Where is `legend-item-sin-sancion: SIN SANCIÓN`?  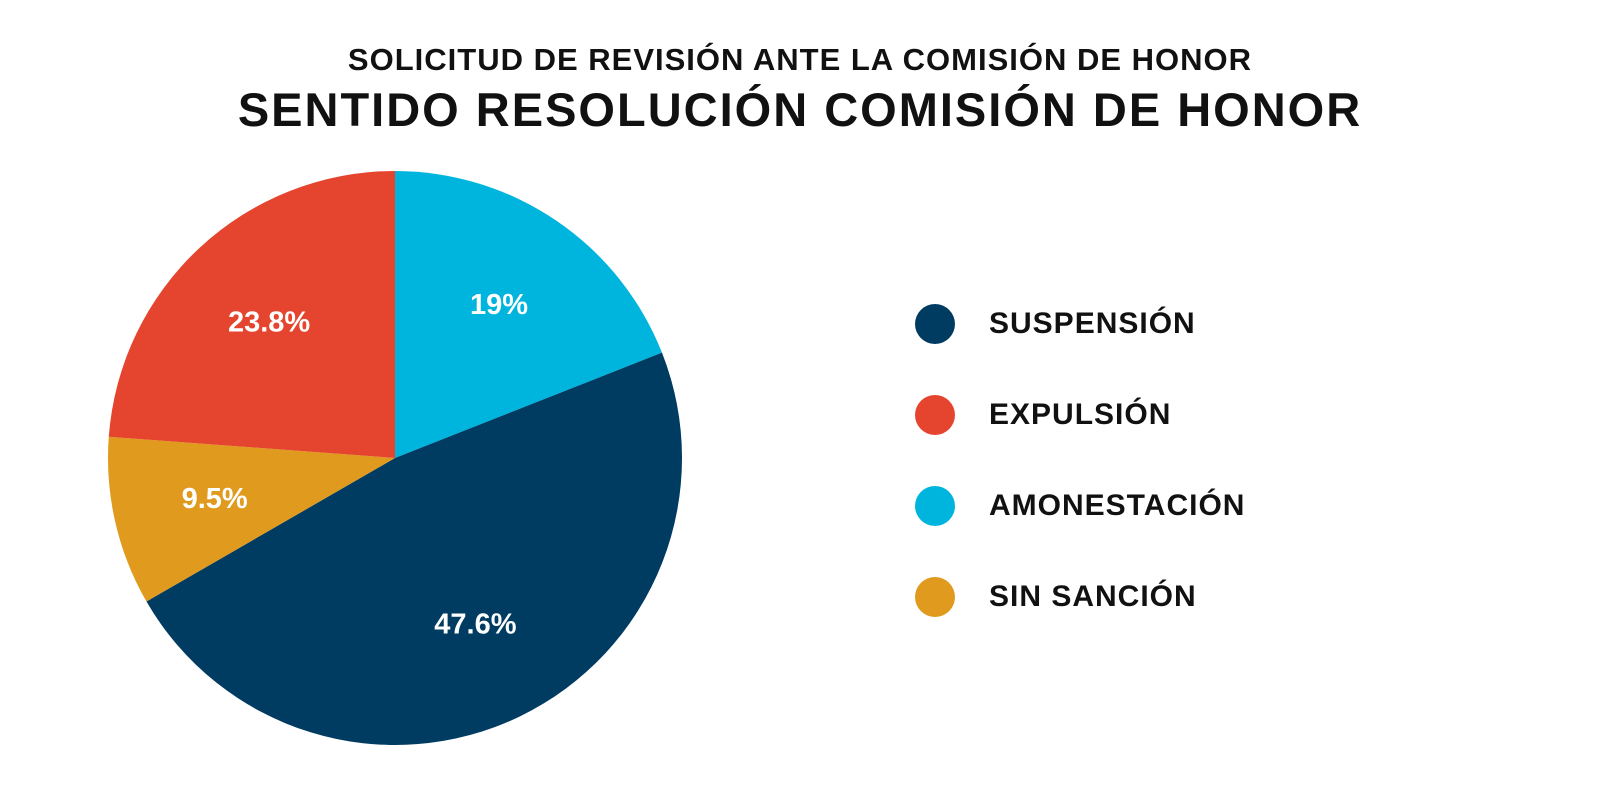 legend-item-sin-sancion: SIN SANCIÓN is located at coordinates (1080, 596).